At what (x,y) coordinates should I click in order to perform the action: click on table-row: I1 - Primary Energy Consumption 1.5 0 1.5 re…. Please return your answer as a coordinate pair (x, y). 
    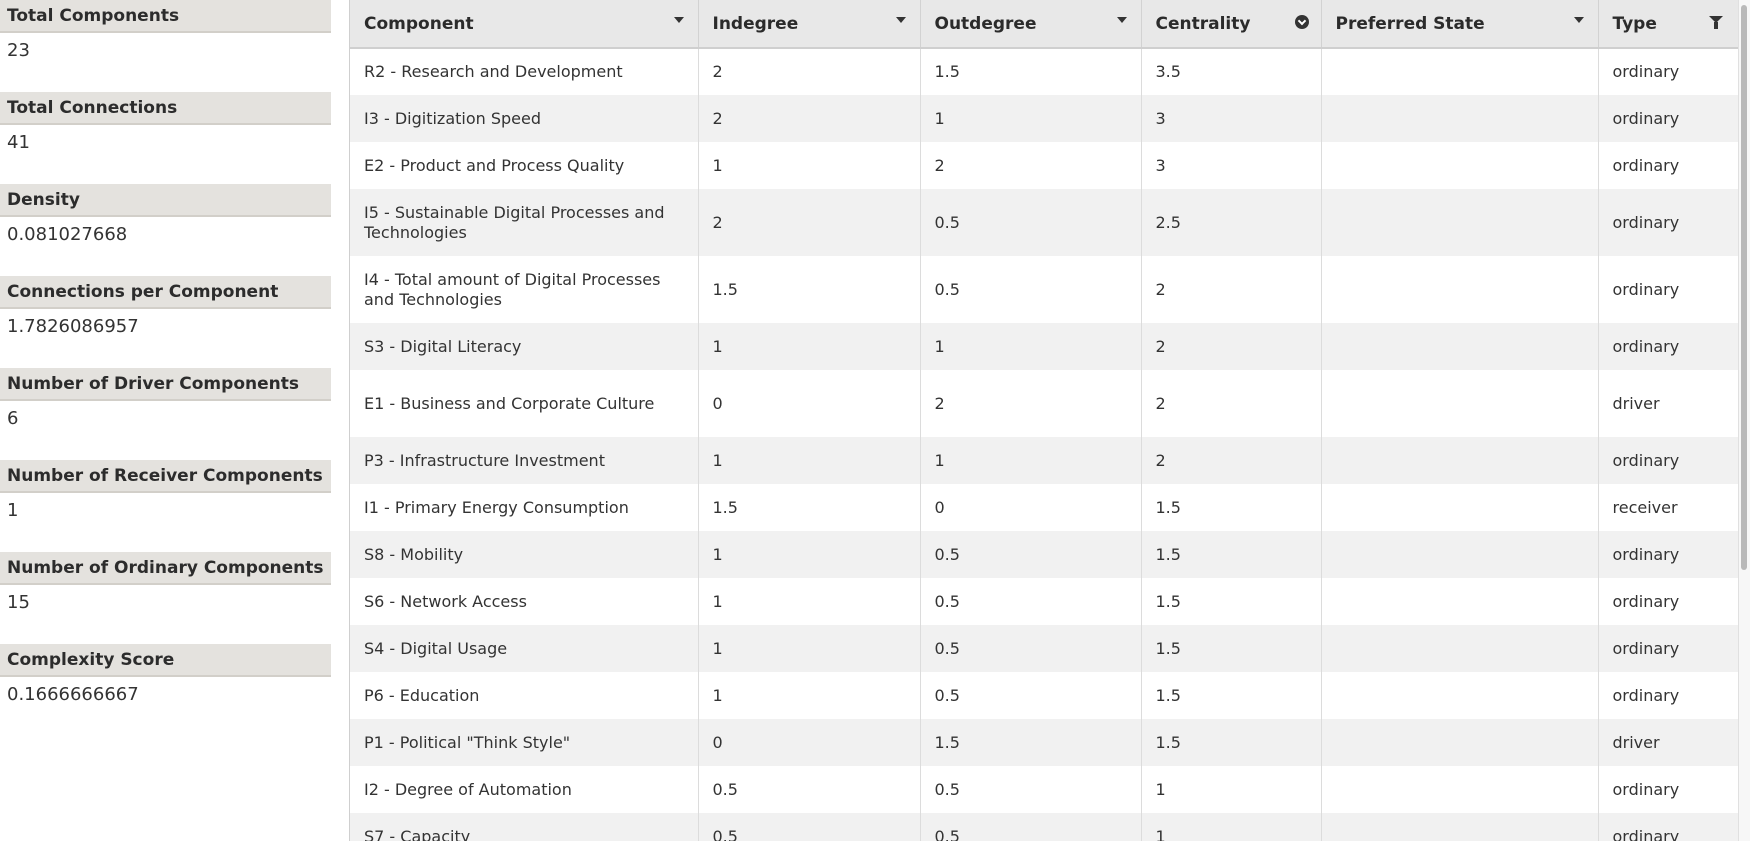
    Looking at the image, I should click on (1044, 507).